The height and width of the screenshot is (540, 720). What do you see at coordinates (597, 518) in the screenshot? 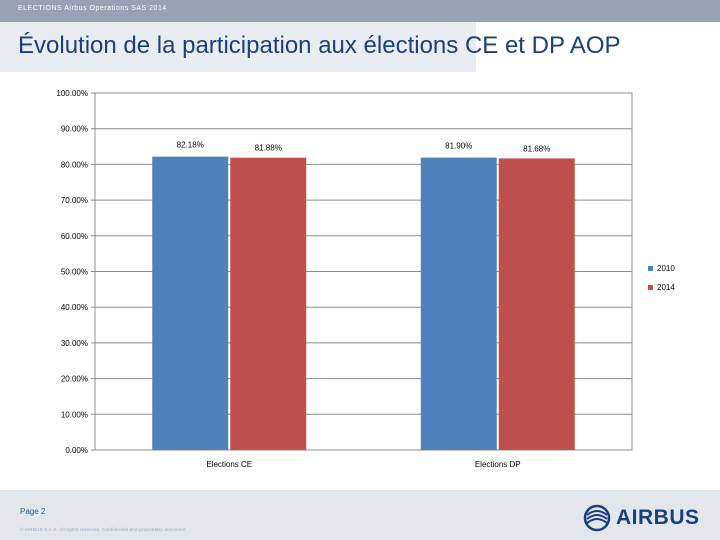
I see `airbus-logo-icon` at bounding box center [597, 518].